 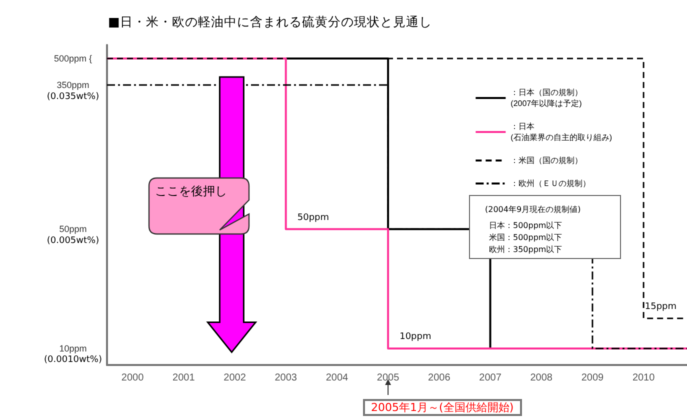 I want to click on x-tick-label: 2001, so click(x=184, y=378).